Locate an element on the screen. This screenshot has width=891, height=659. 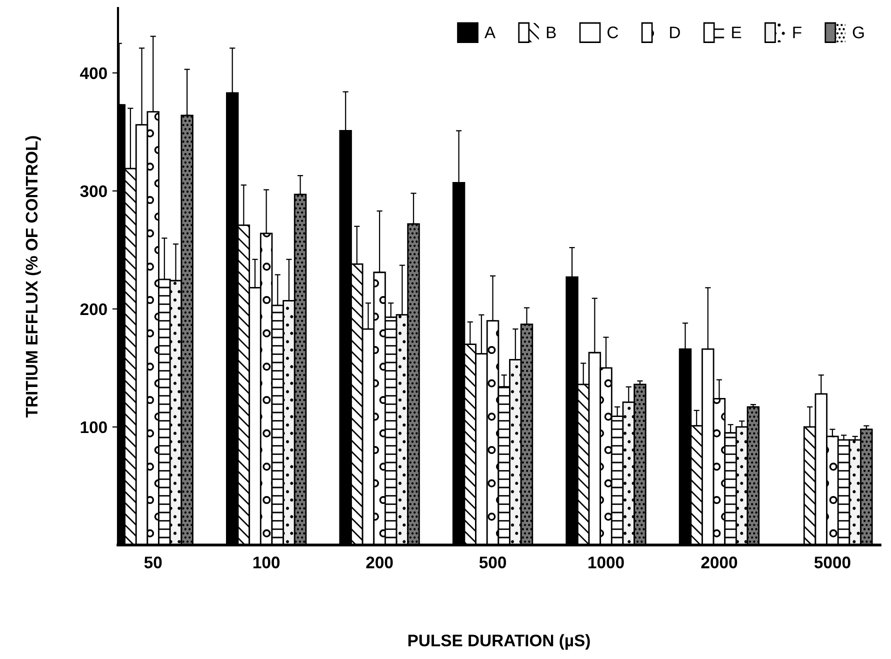
y-tick-label: 300 is located at coordinates (93, 191).